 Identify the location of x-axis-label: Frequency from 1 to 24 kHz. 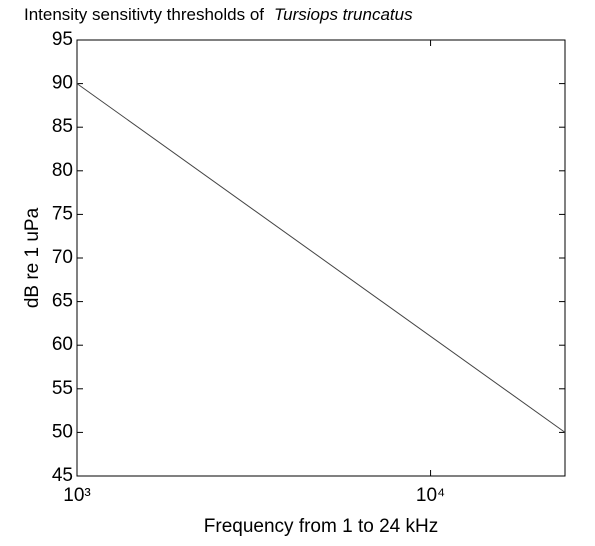
(321, 526).